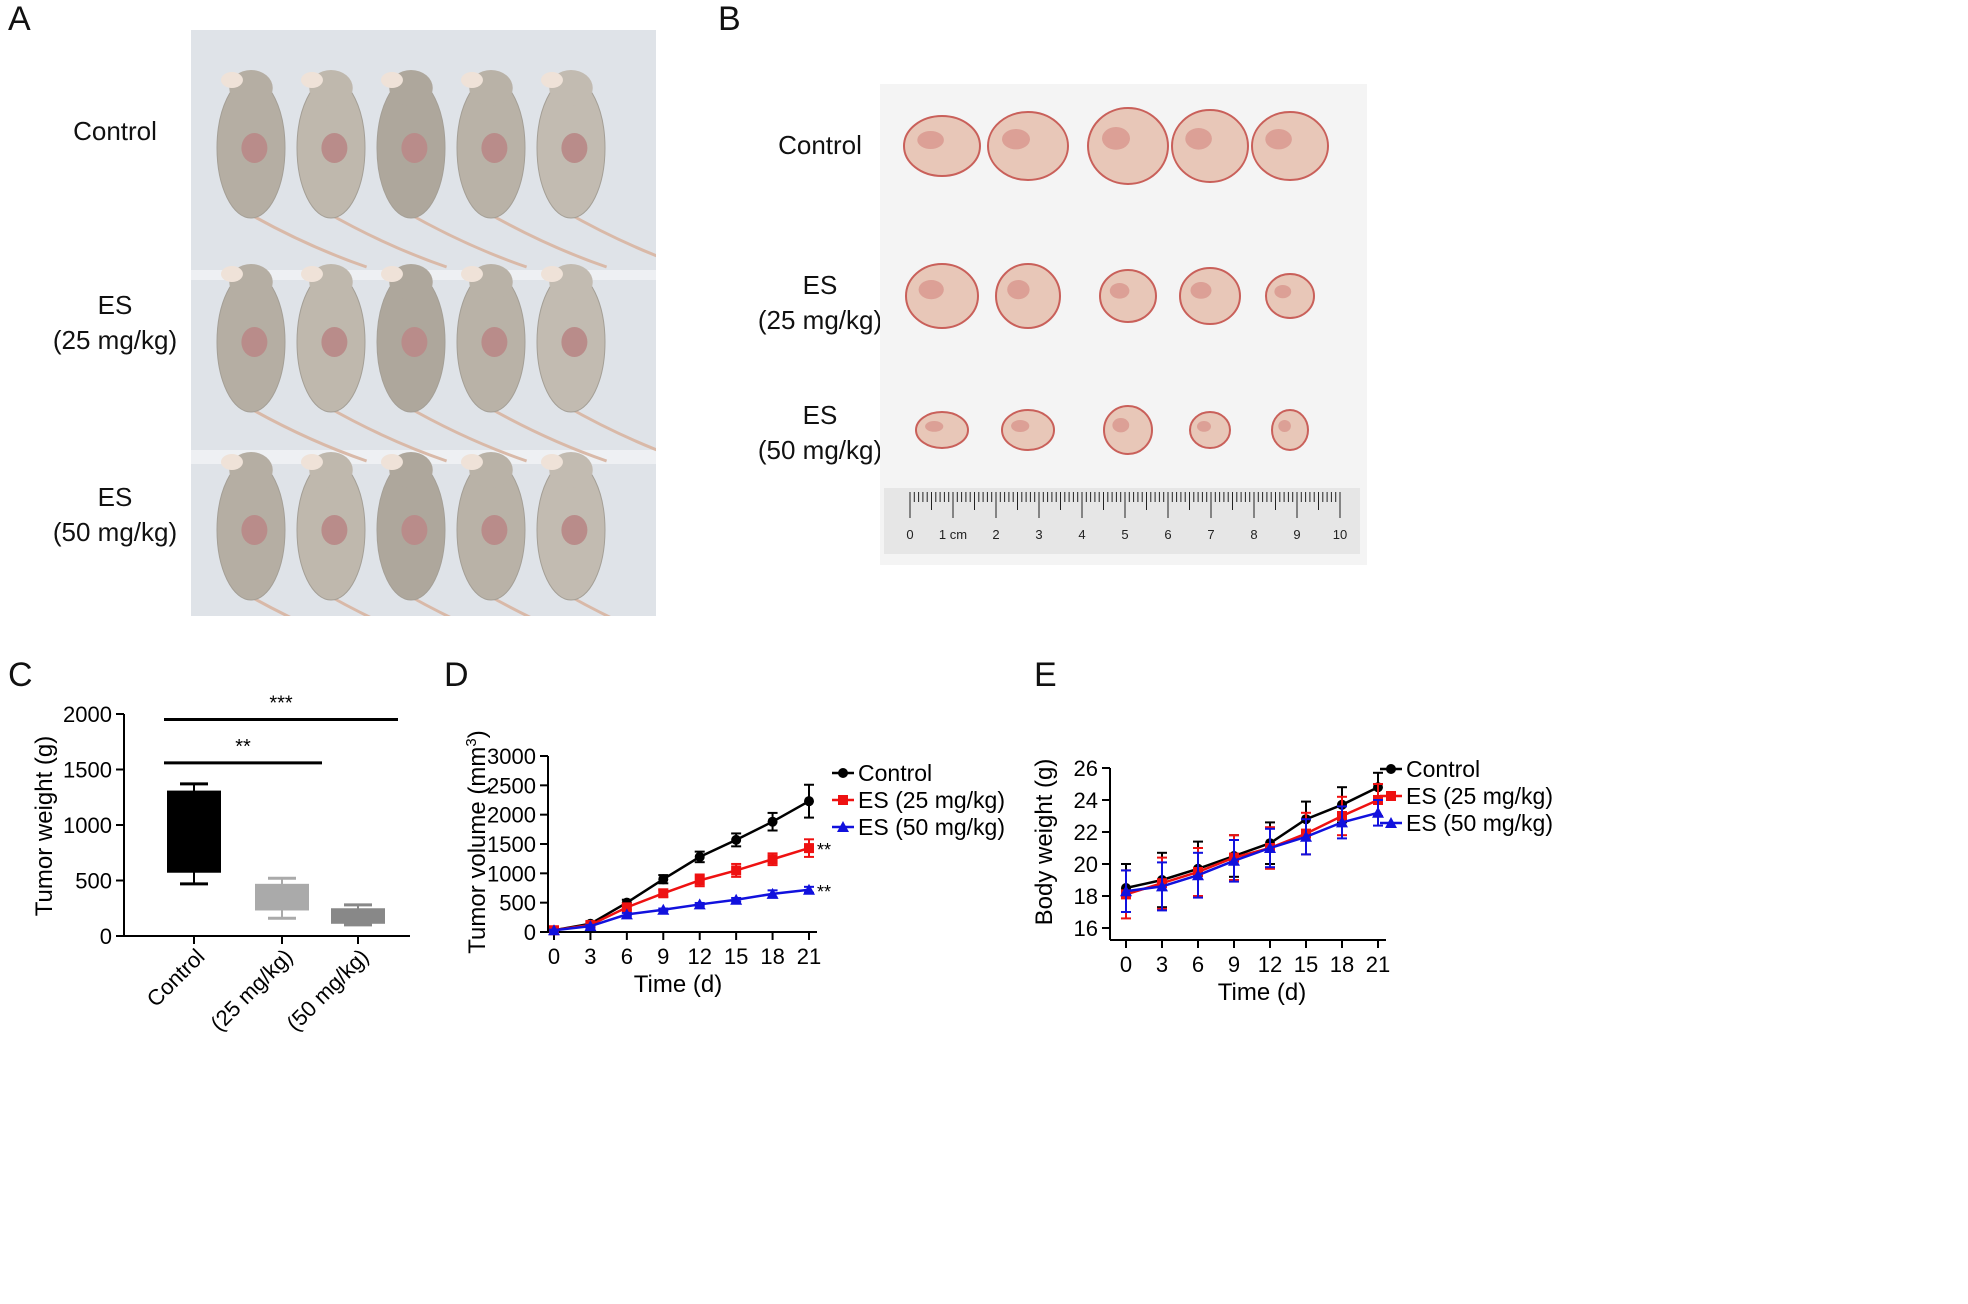  What do you see at coordinates (1340, 534) in the screenshot?
I see `ruler-label: 10` at bounding box center [1340, 534].